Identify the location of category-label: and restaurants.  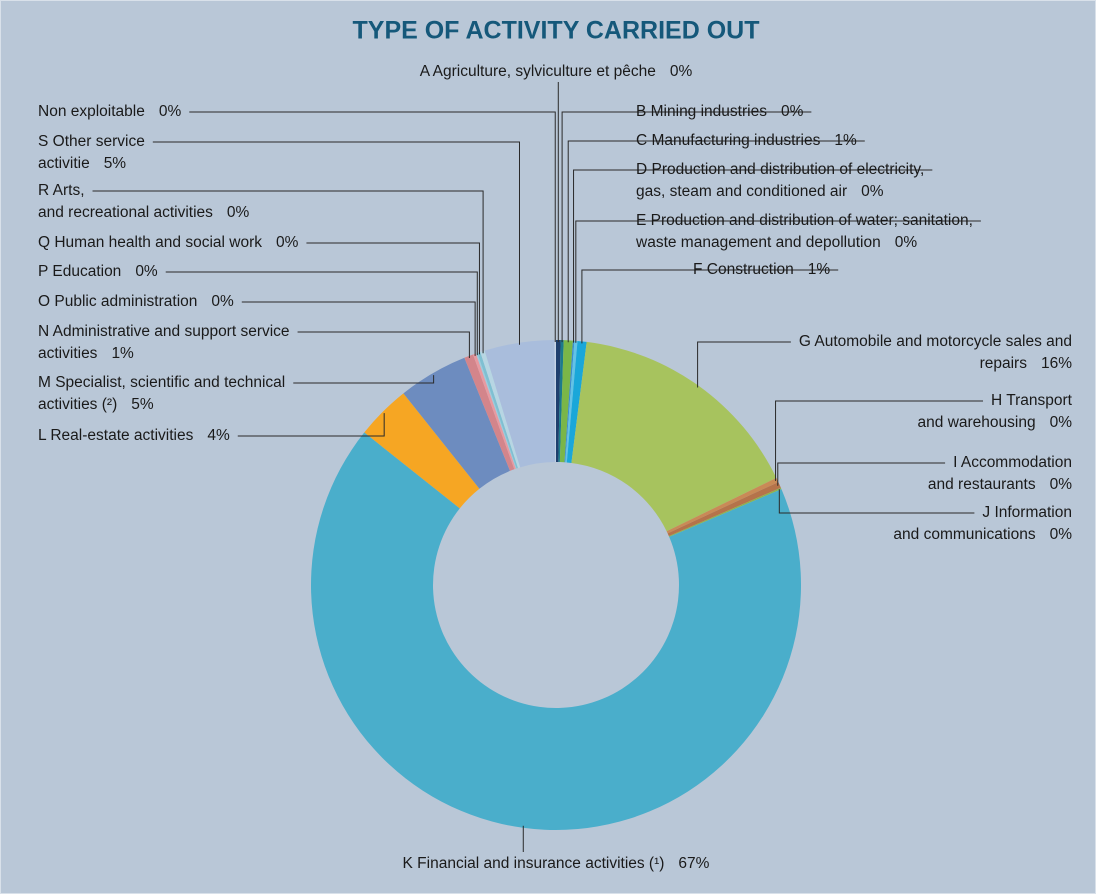
(982, 484).